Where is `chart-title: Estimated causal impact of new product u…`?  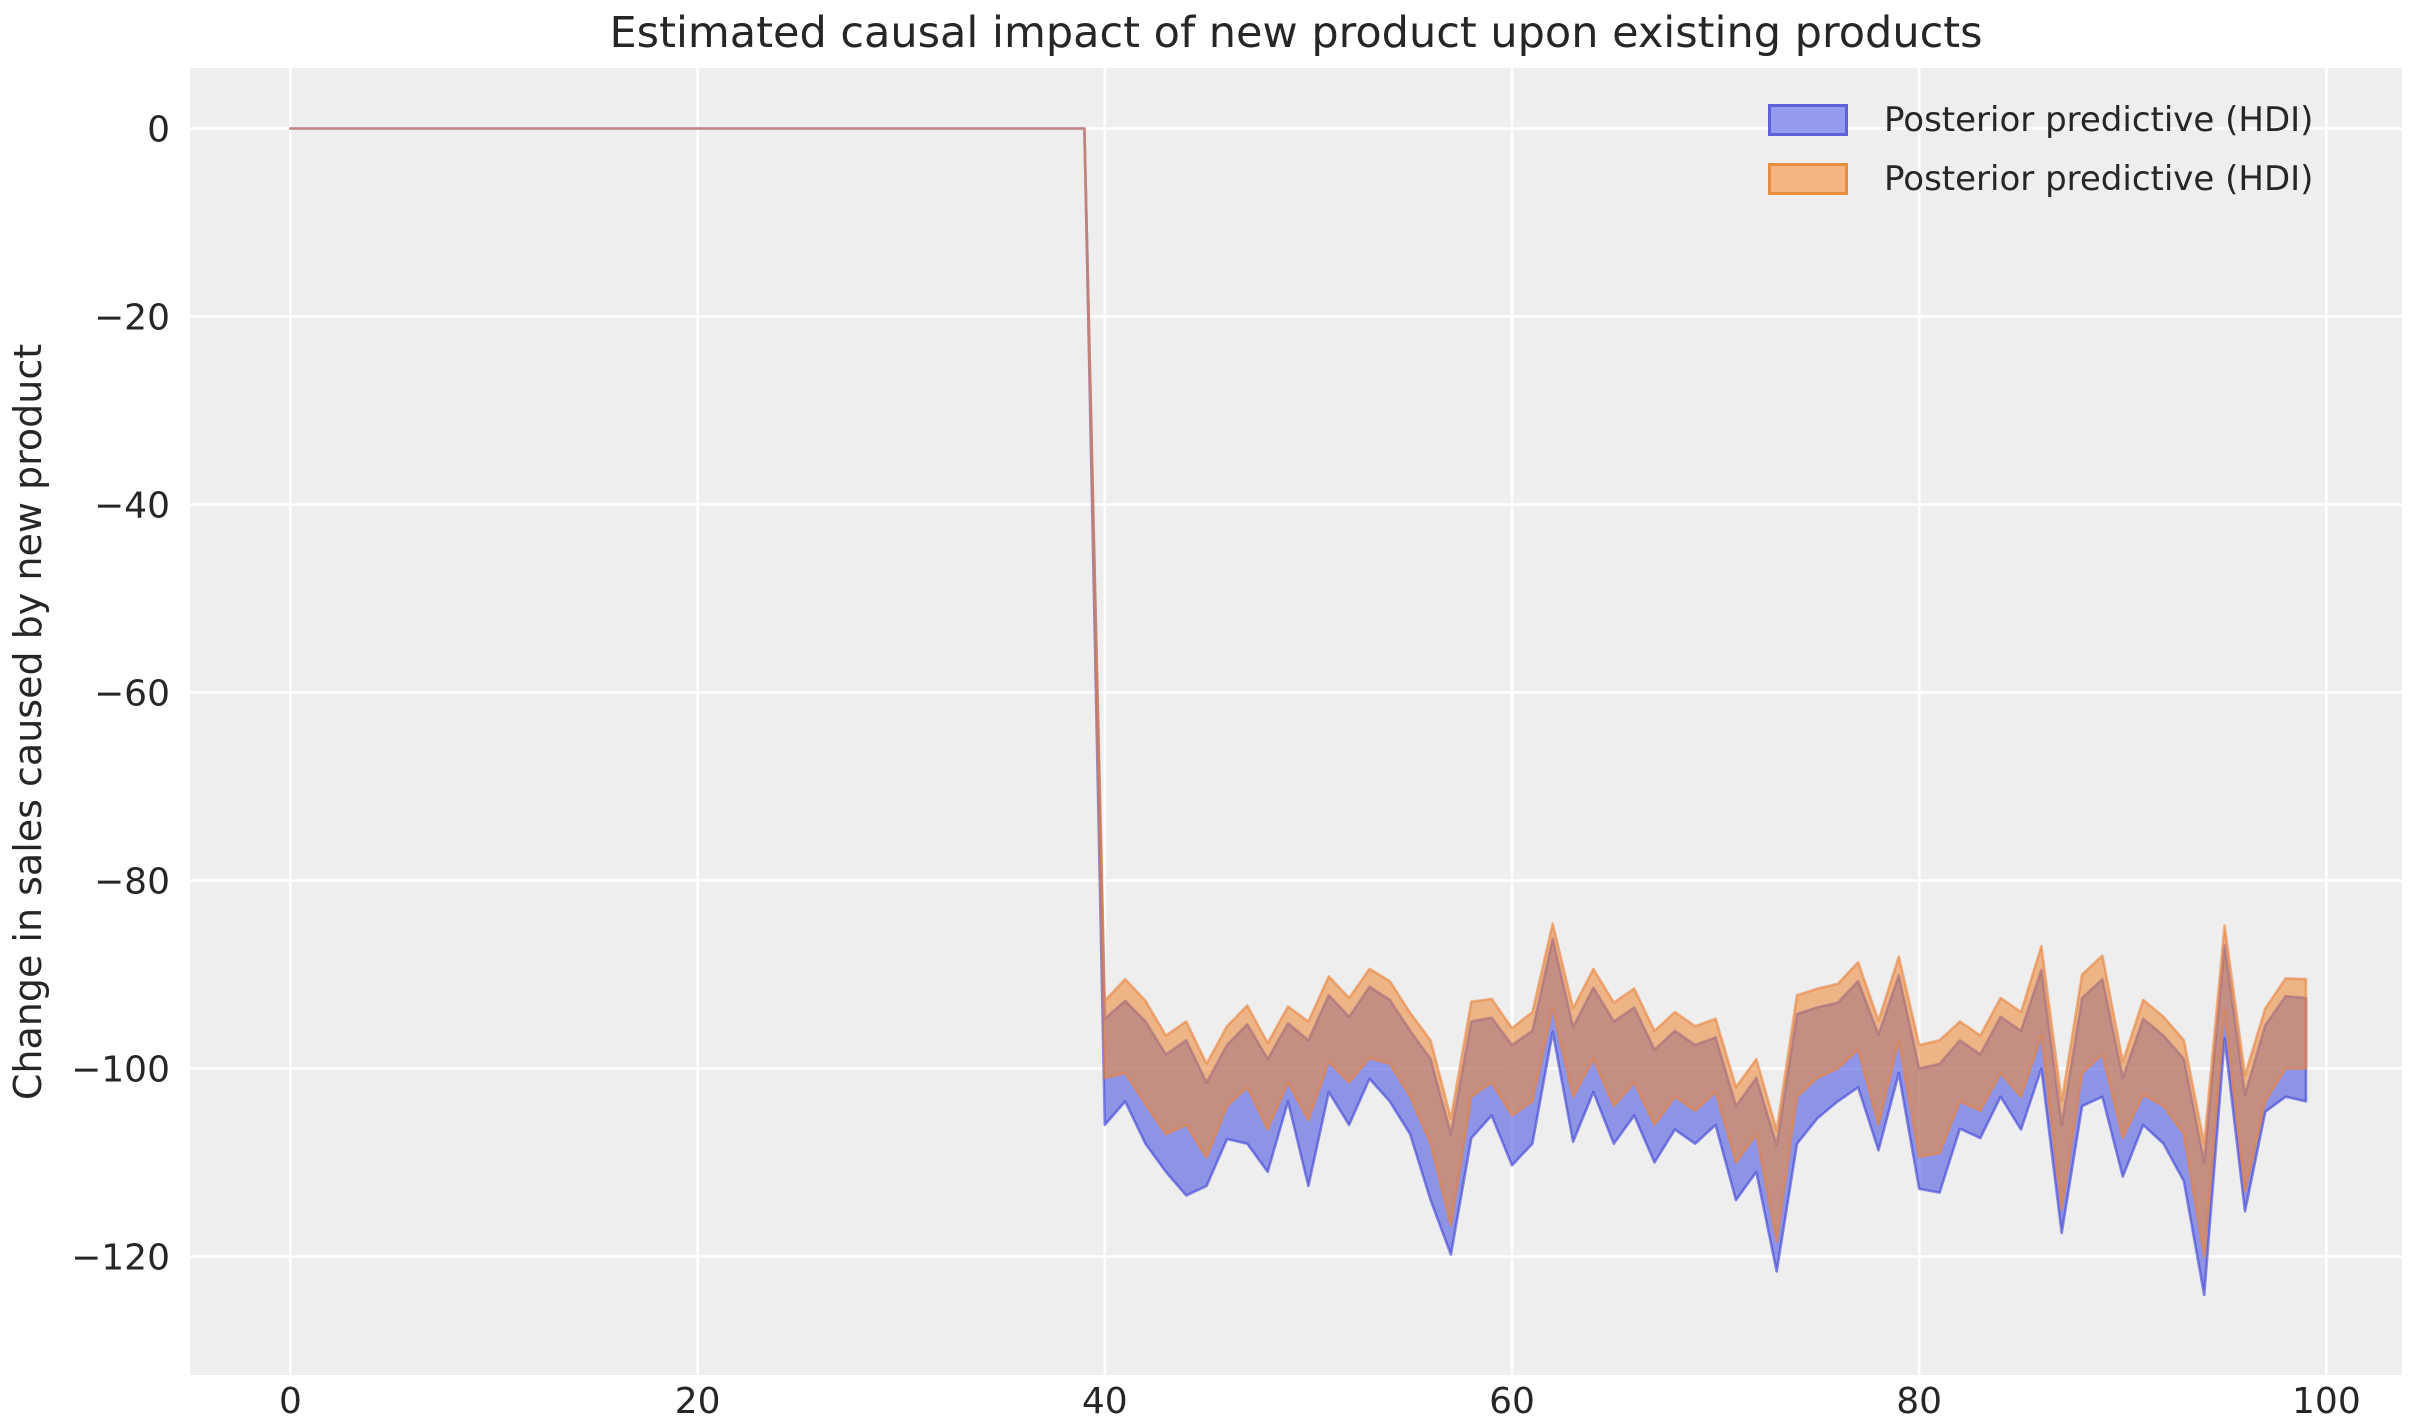 chart-title: Estimated causal impact of new product u… is located at coordinates (1296, 33).